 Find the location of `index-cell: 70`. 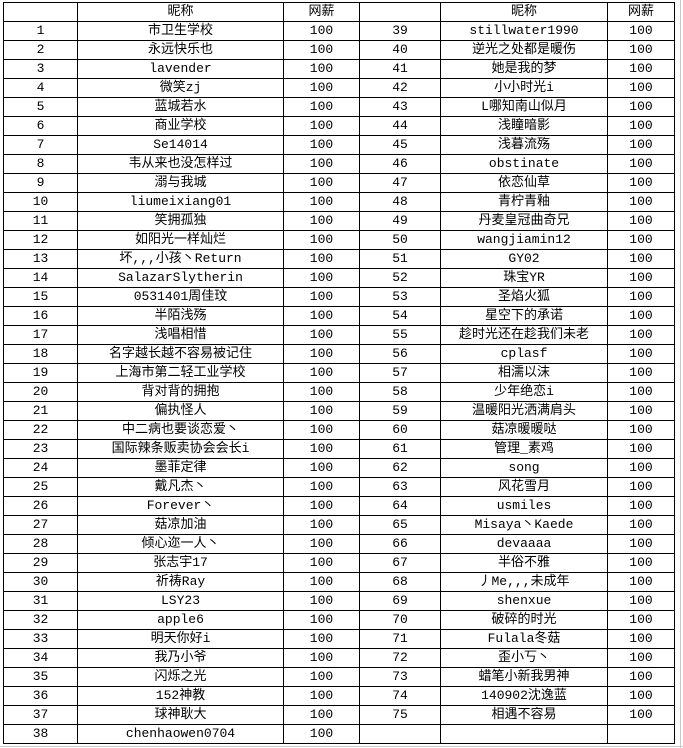

index-cell: 70 is located at coordinates (400, 620).